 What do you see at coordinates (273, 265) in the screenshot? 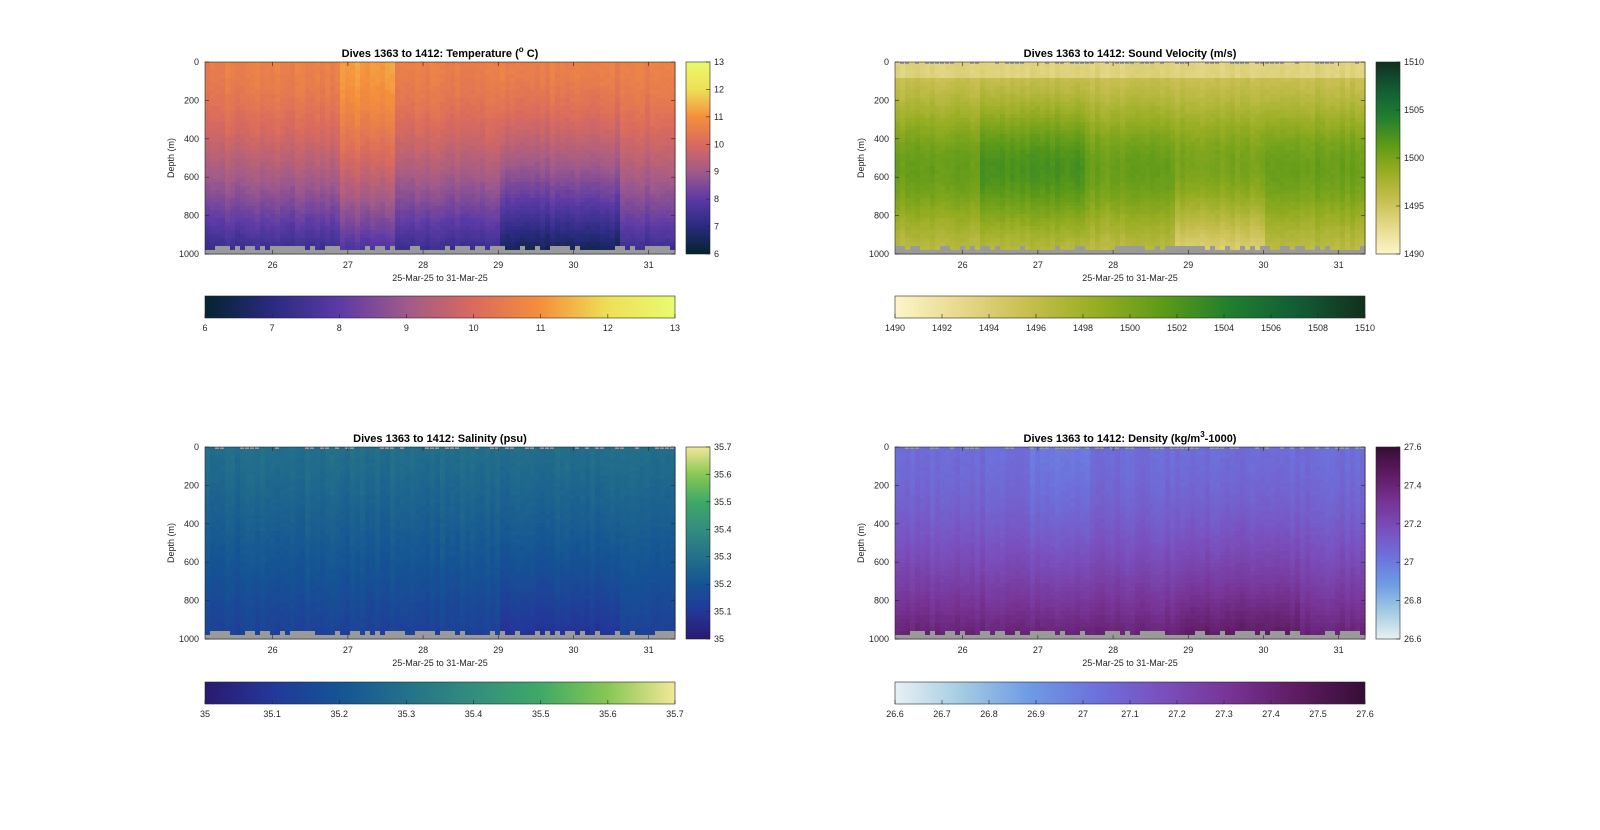
I see `x-tick-label: 26` at bounding box center [273, 265].